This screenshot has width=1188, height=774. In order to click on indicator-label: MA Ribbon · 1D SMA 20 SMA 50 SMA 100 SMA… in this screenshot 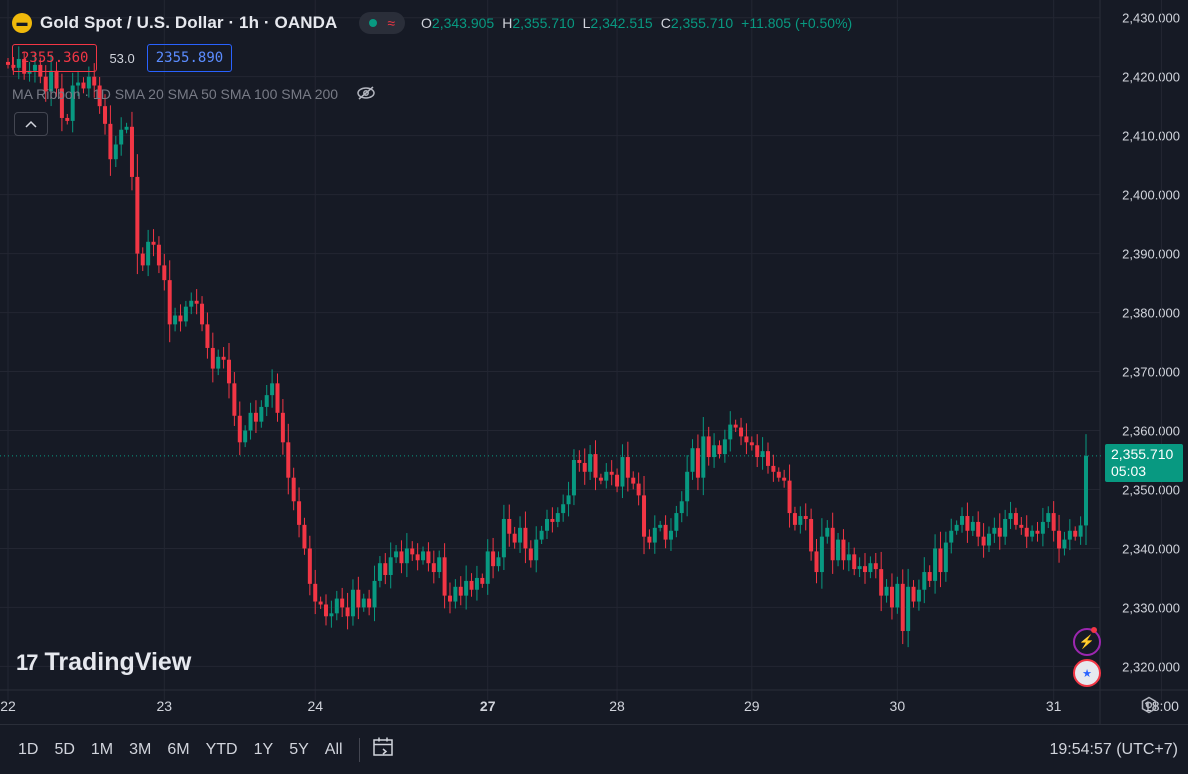, I will do `click(175, 94)`.